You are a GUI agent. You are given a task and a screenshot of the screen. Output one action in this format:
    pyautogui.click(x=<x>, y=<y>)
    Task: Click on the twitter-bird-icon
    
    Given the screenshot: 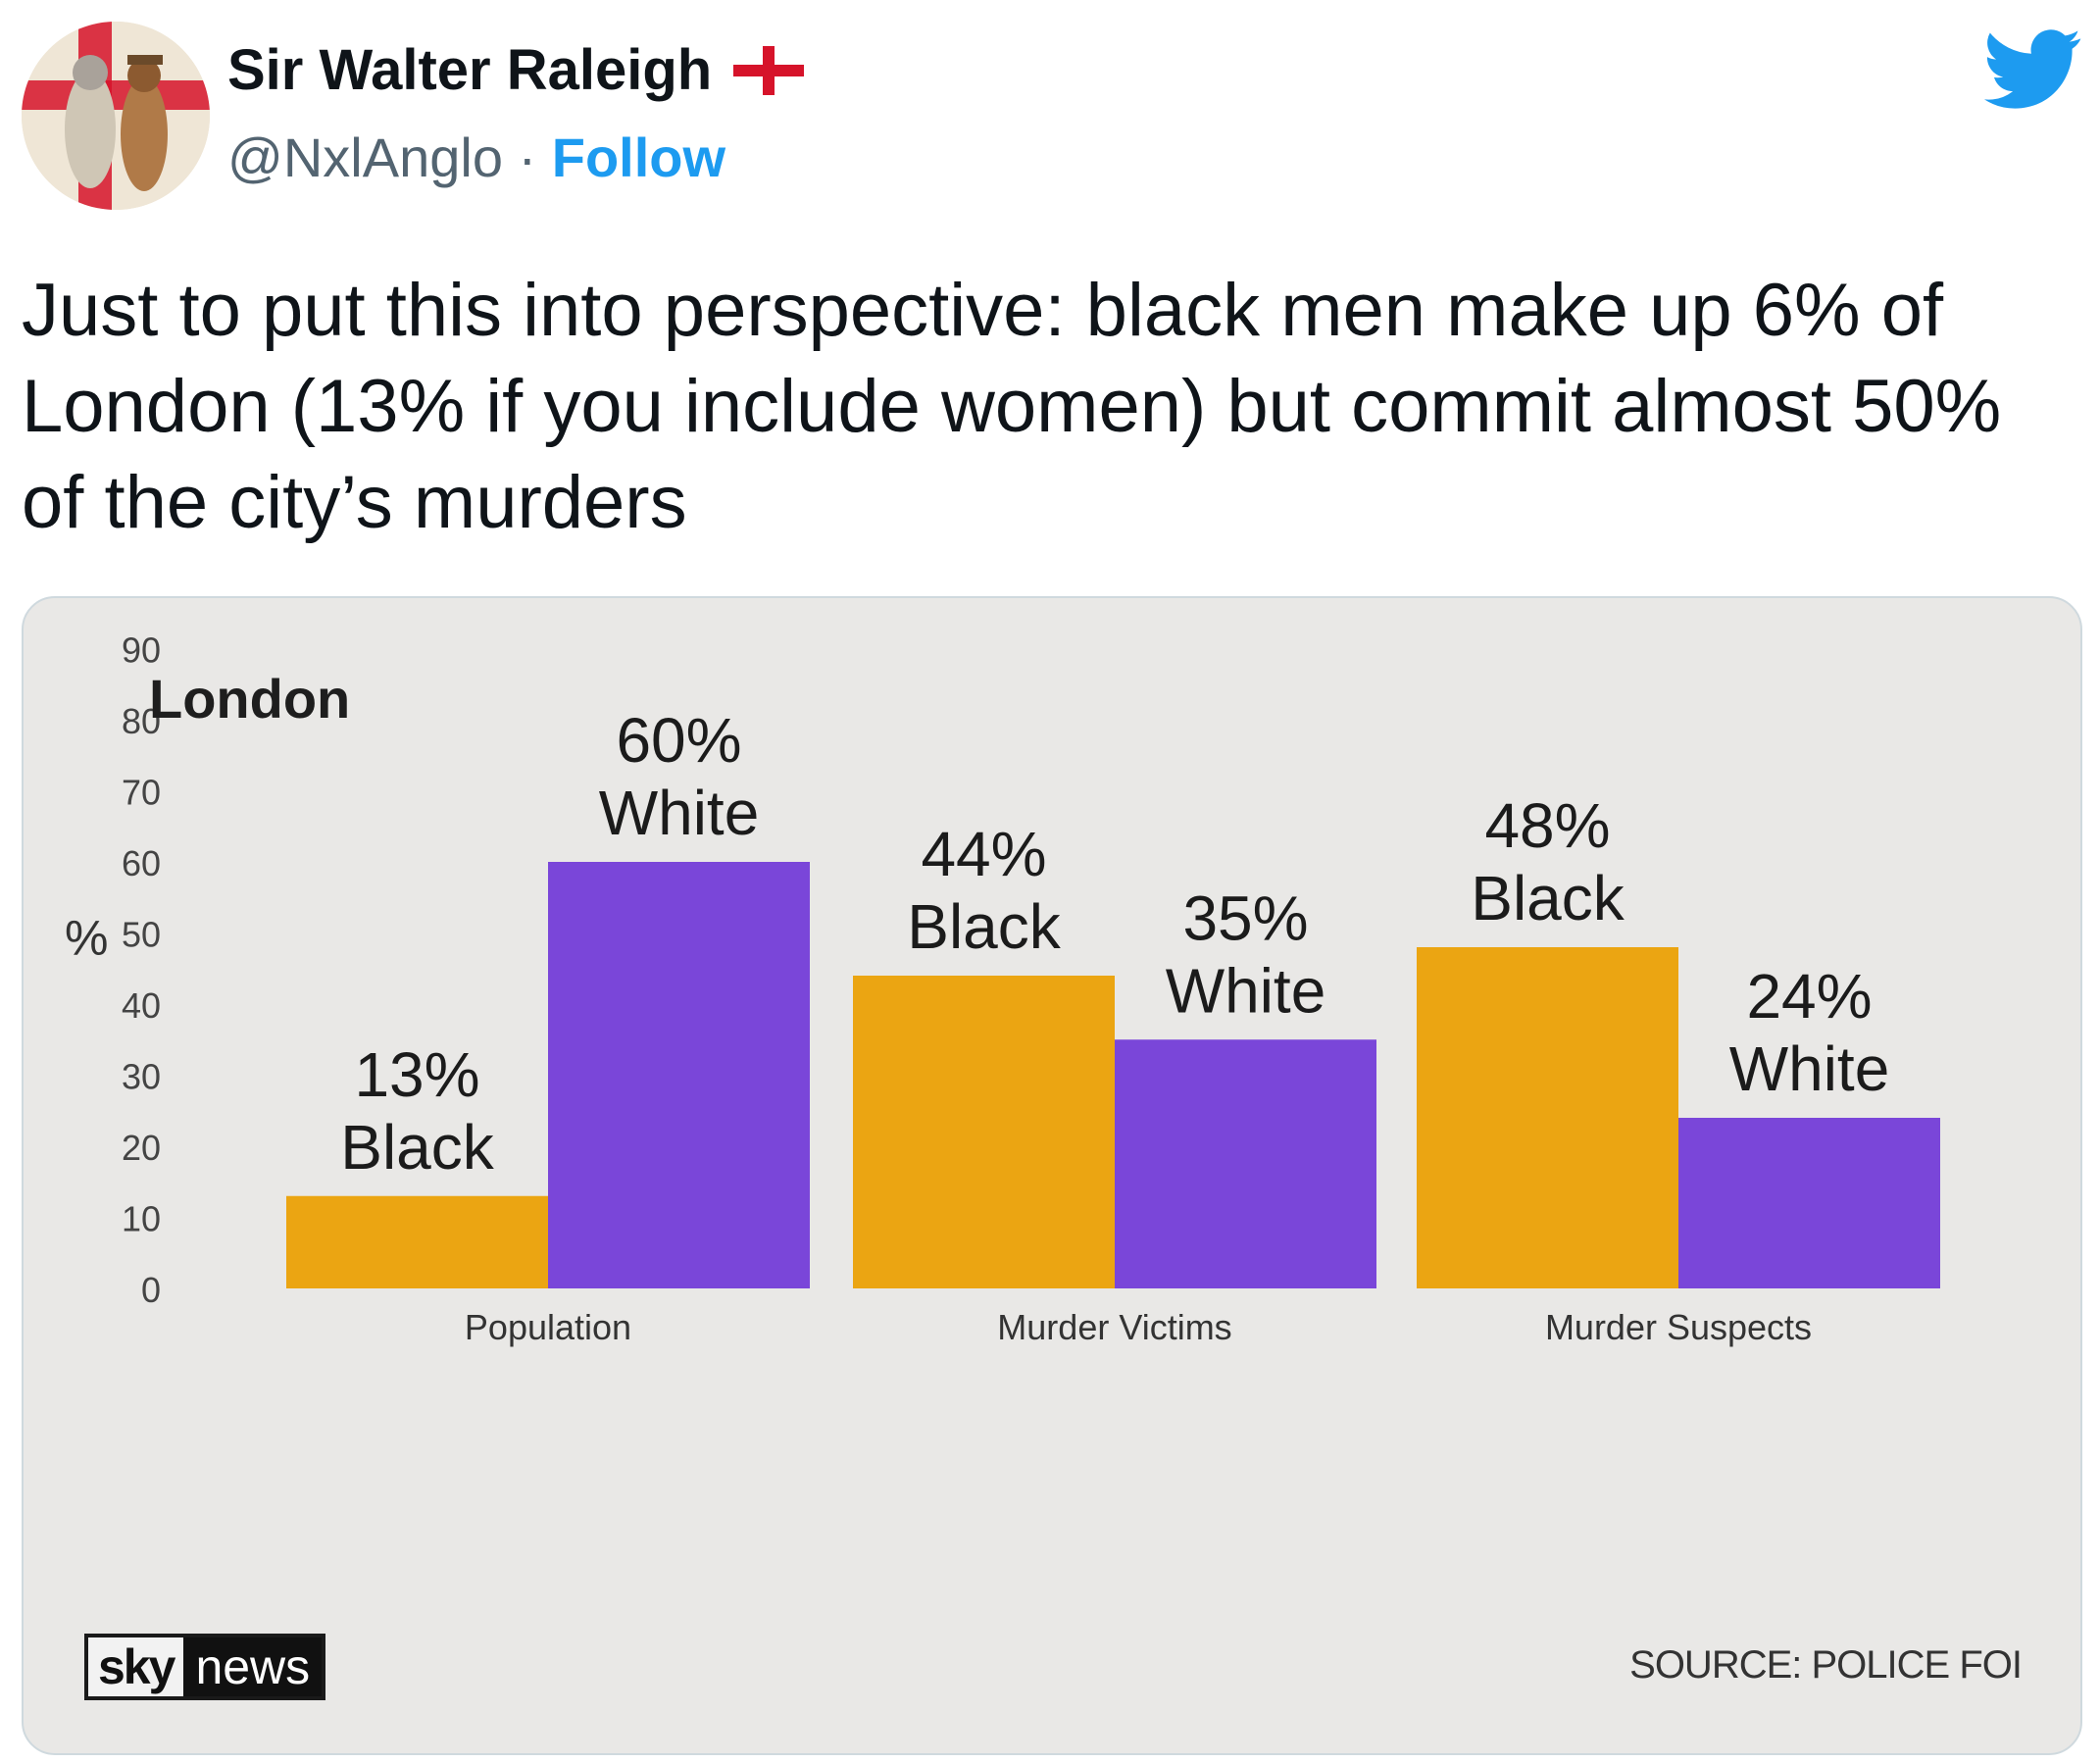 What is the action you would take?
    pyautogui.click(x=2033, y=69)
    